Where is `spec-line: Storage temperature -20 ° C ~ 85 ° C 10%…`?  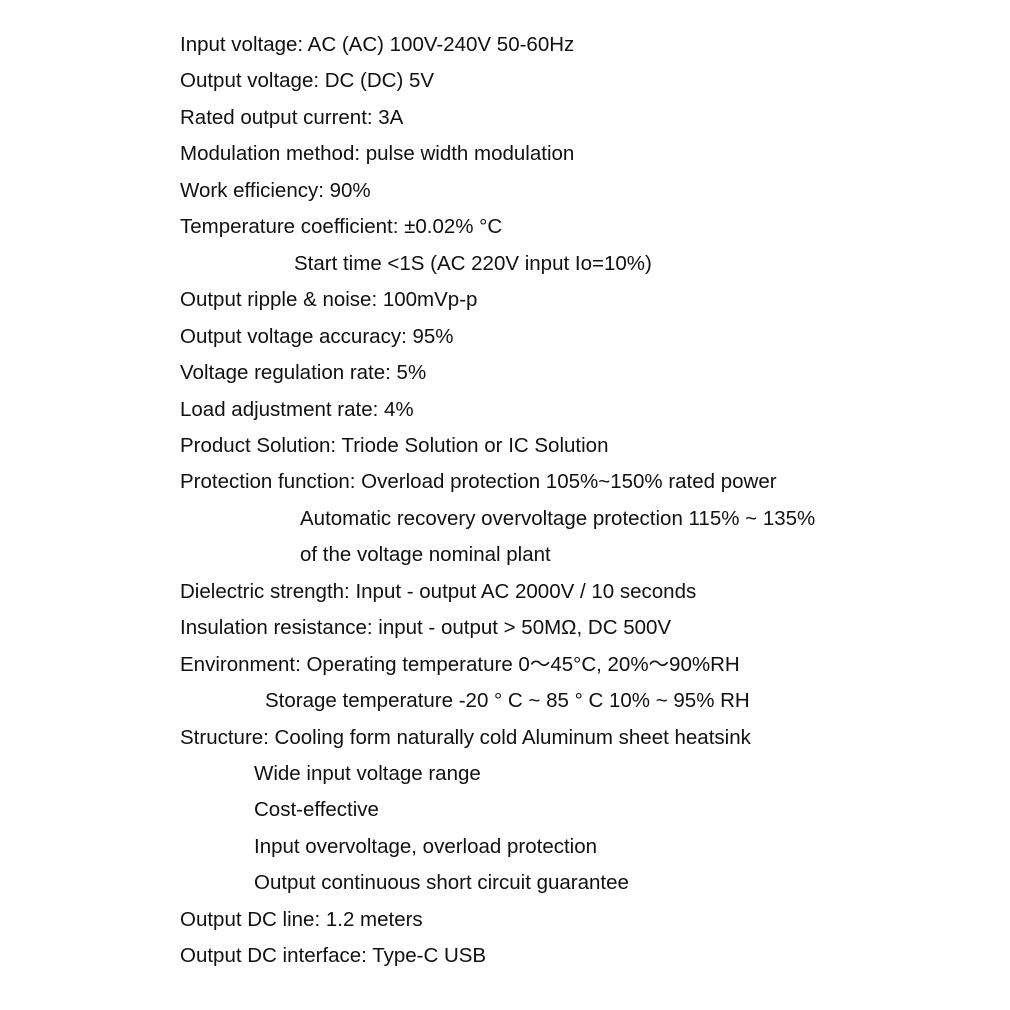
spec-line: Storage temperature -20 ° C ~ 85 ° C 10%… is located at coordinates (507, 701).